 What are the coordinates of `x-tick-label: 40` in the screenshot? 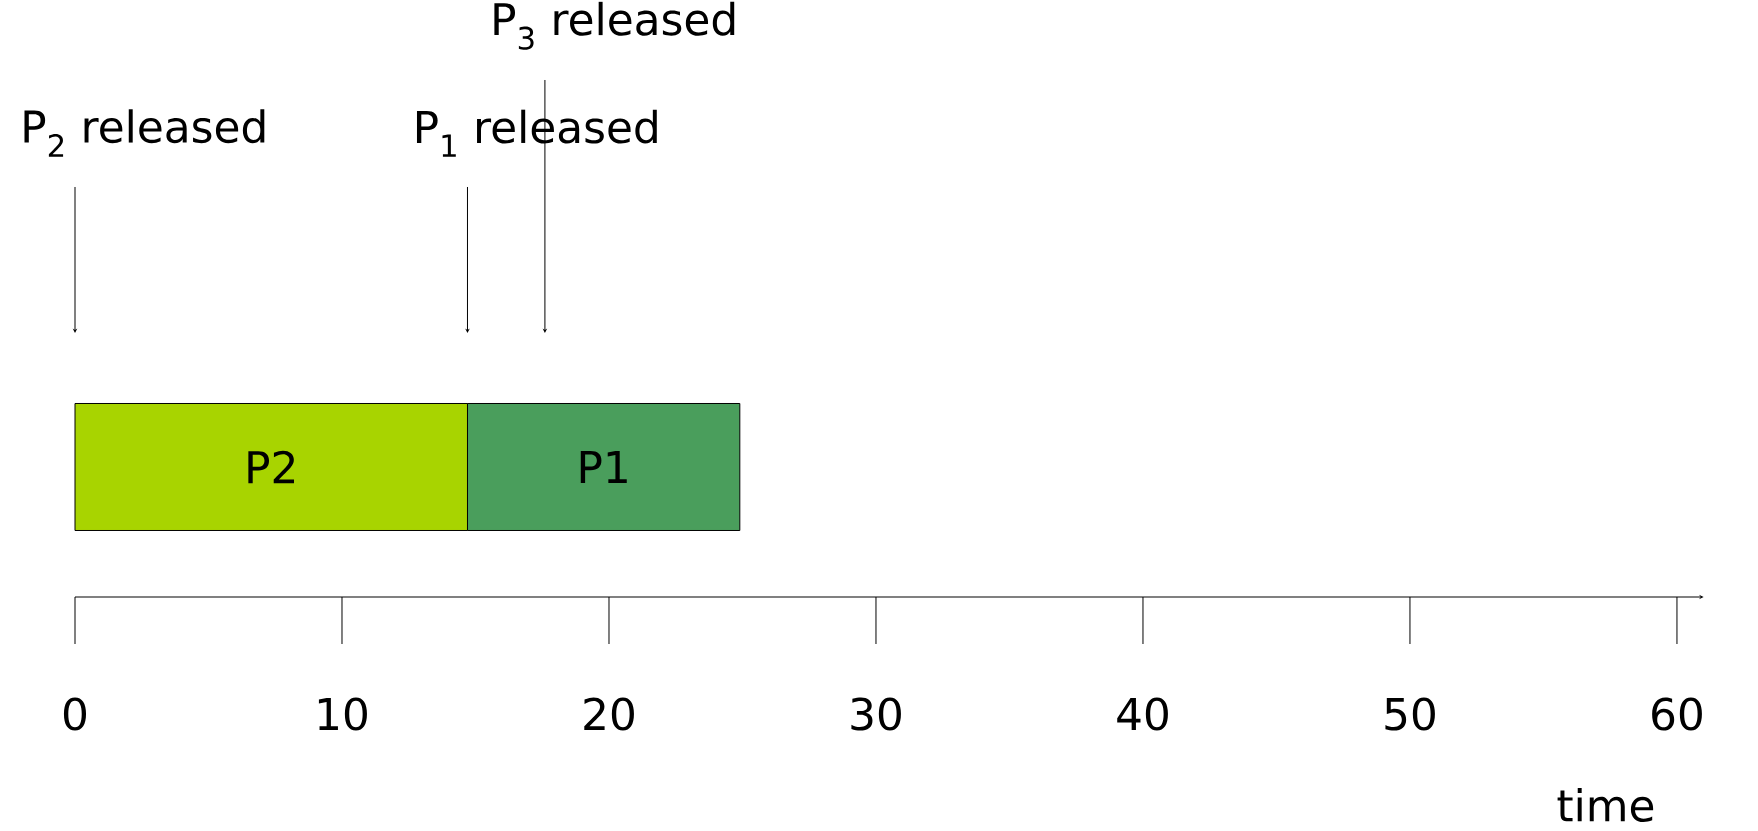 It's located at (1142, 714).